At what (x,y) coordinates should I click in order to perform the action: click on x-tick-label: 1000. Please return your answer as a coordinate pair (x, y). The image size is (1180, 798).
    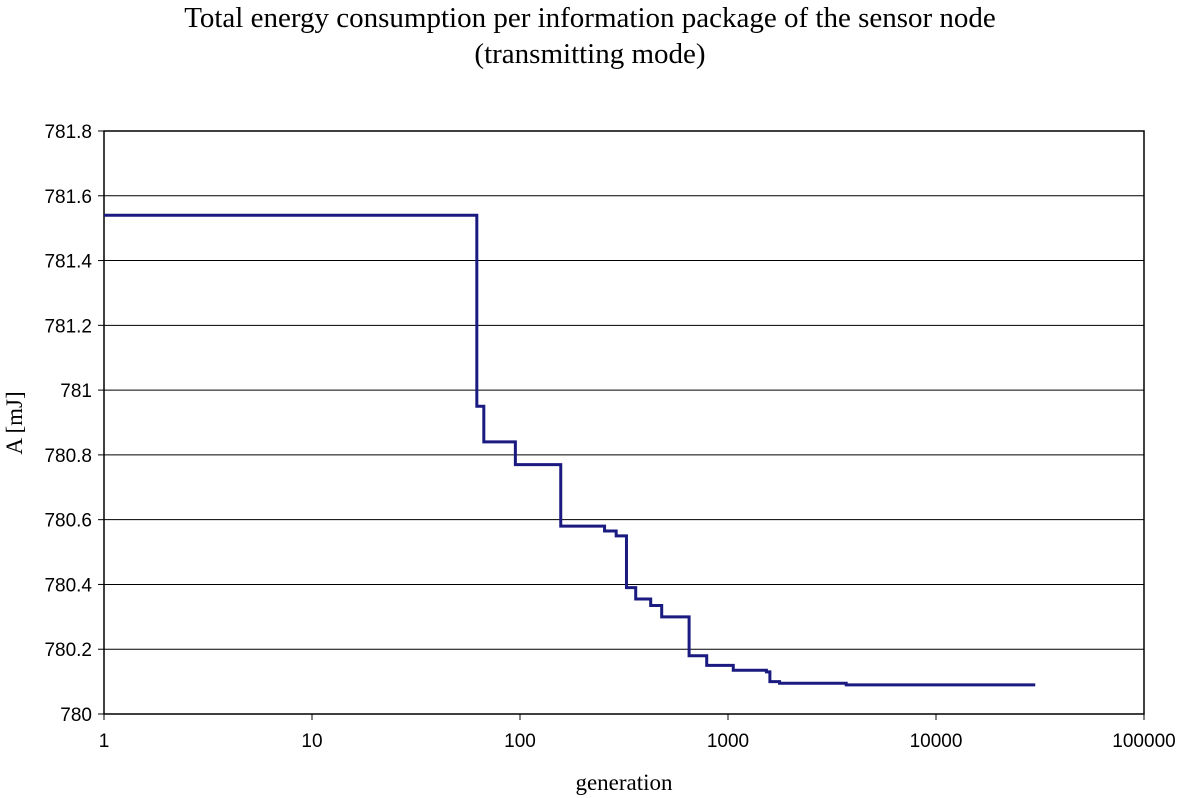
    Looking at the image, I should click on (728, 741).